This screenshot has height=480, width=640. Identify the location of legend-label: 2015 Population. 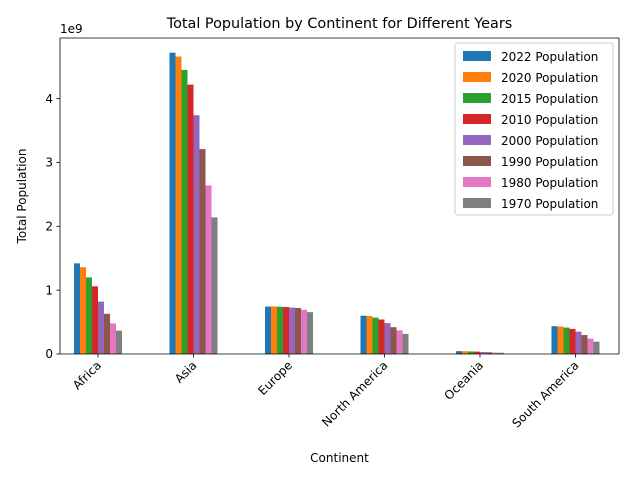
(549, 99).